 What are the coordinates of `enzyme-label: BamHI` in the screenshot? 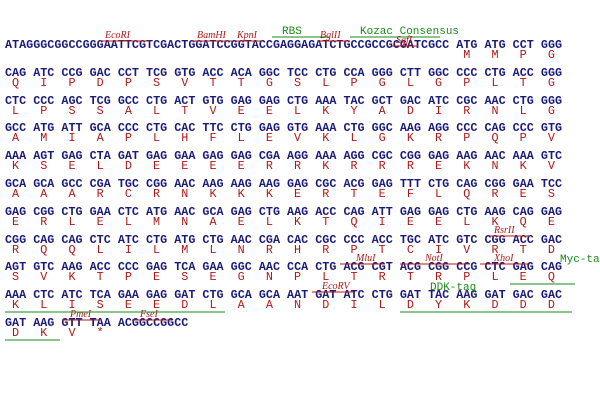 It's located at (212, 35).